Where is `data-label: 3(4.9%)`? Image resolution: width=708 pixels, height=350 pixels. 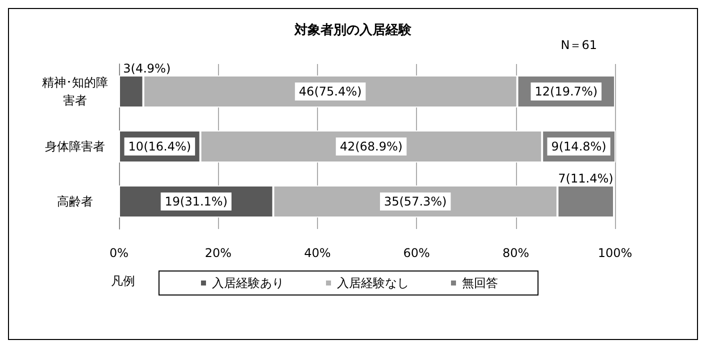 data-label: 3(4.9%) is located at coordinates (147, 69).